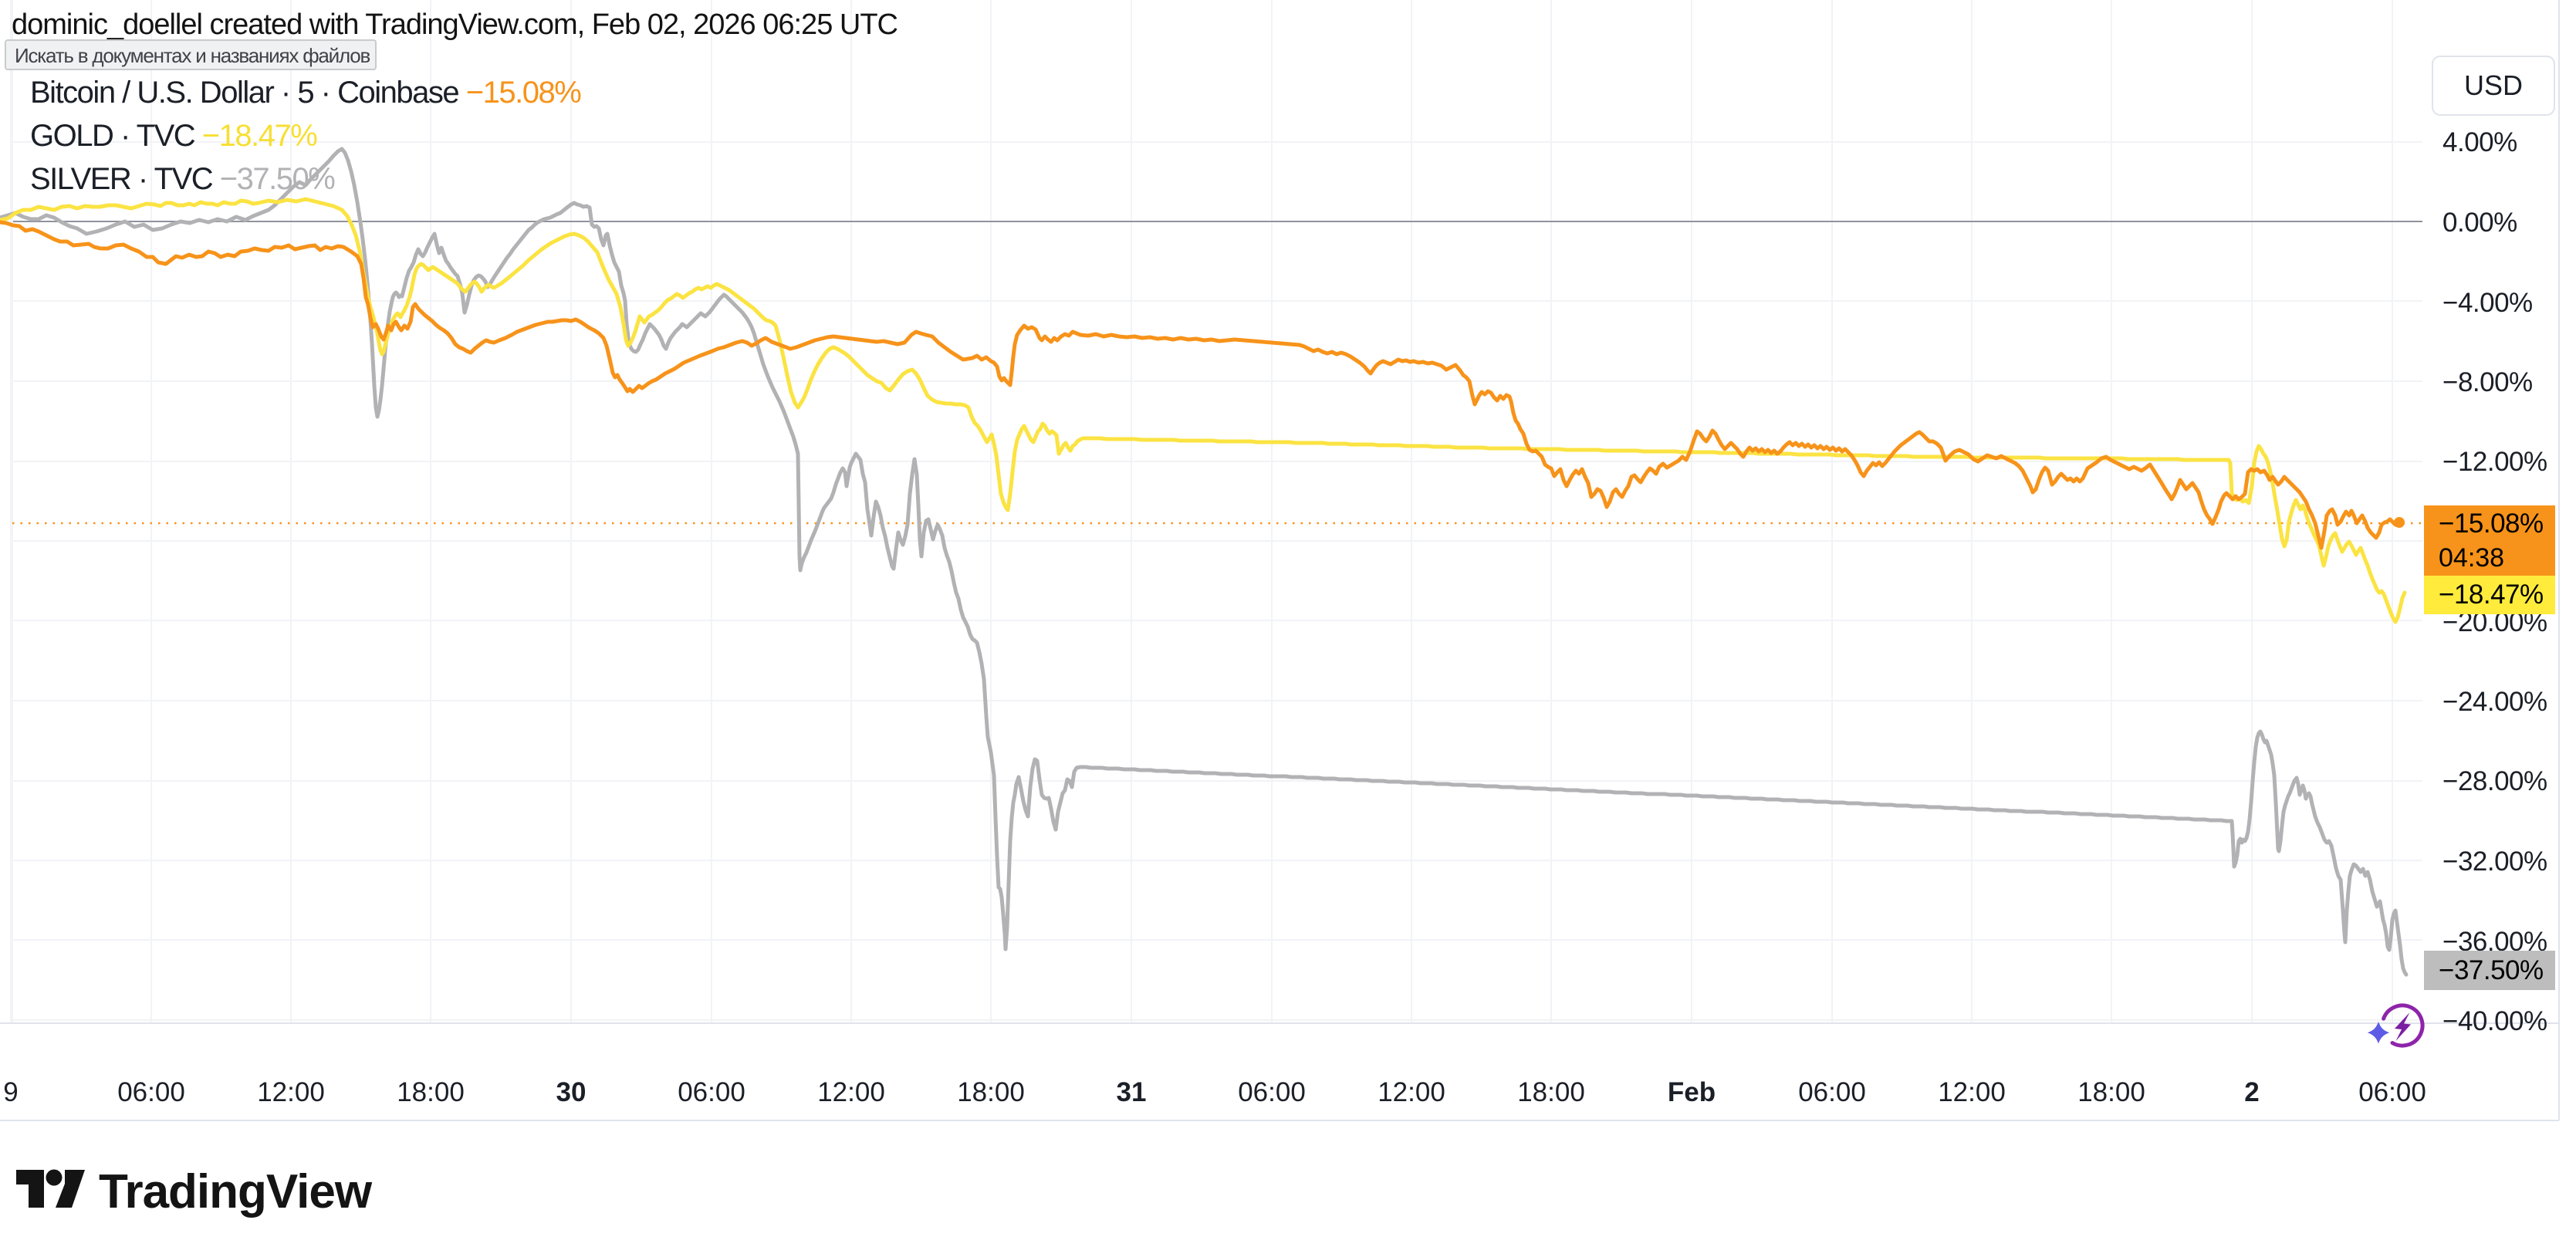  What do you see at coordinates (2487, 382) in the screenshot?
I see `svg-text: −8.00%` at bounding box center [2487, 382].